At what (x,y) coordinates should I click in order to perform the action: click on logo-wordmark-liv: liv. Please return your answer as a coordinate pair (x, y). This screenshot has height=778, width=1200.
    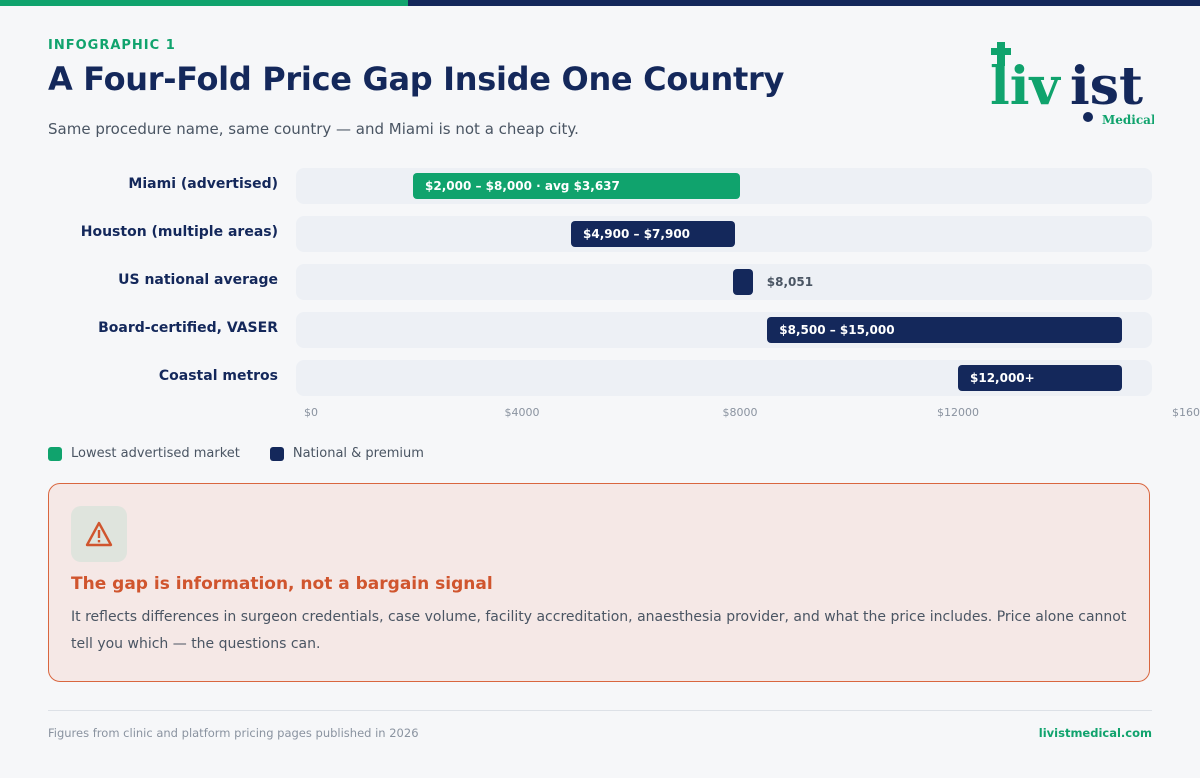
    Looking at the image, I should click on (1026, 86).